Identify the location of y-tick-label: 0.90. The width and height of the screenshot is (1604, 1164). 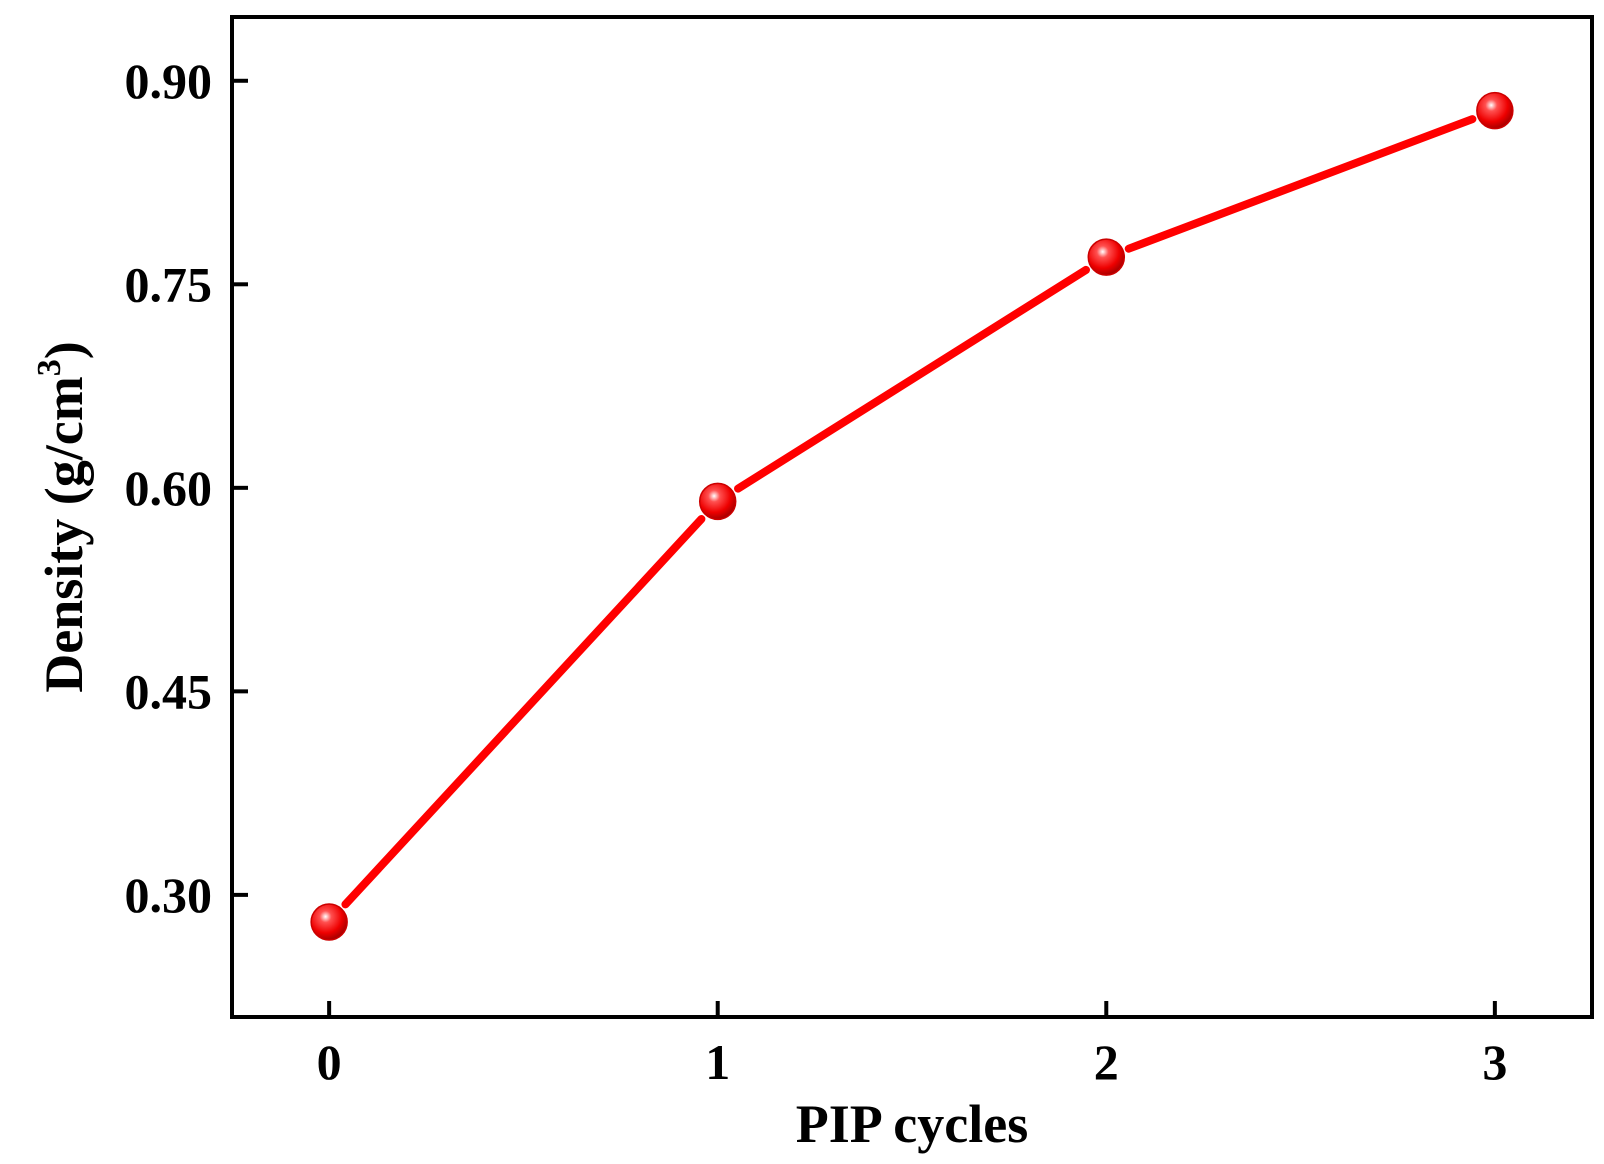
(169, 81).